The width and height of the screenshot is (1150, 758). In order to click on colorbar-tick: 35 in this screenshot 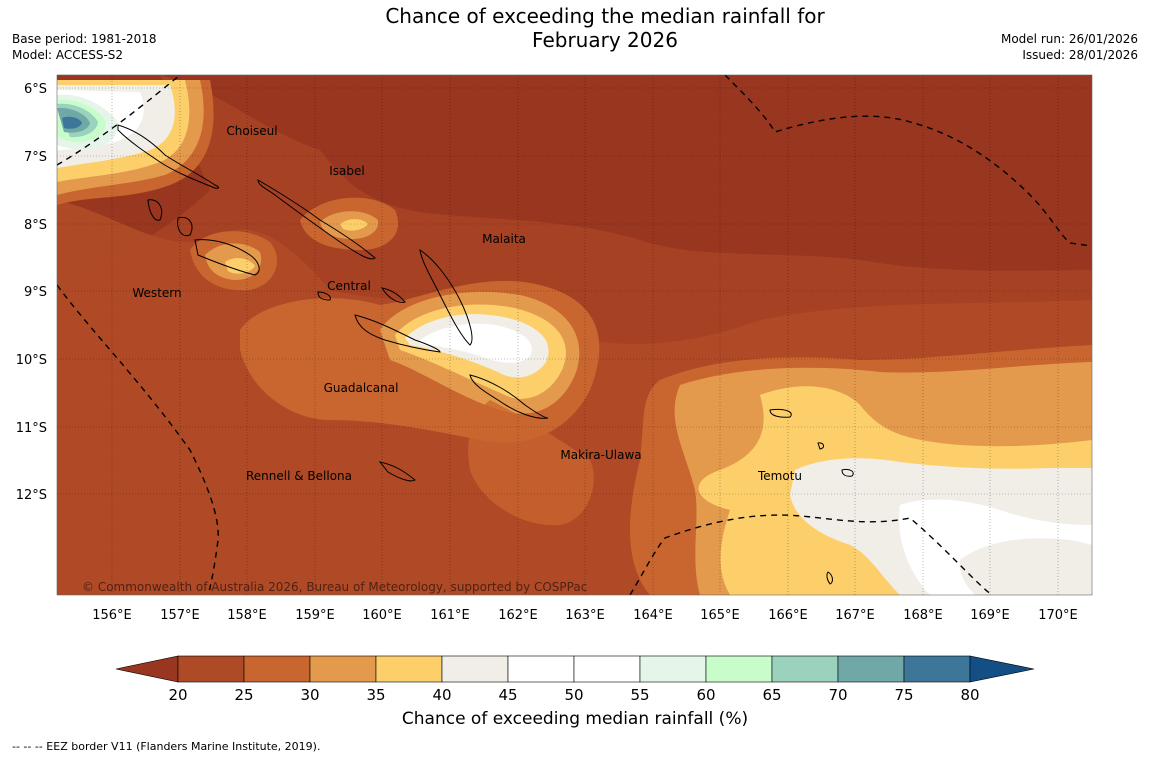, I will do `click(375, 695)`.